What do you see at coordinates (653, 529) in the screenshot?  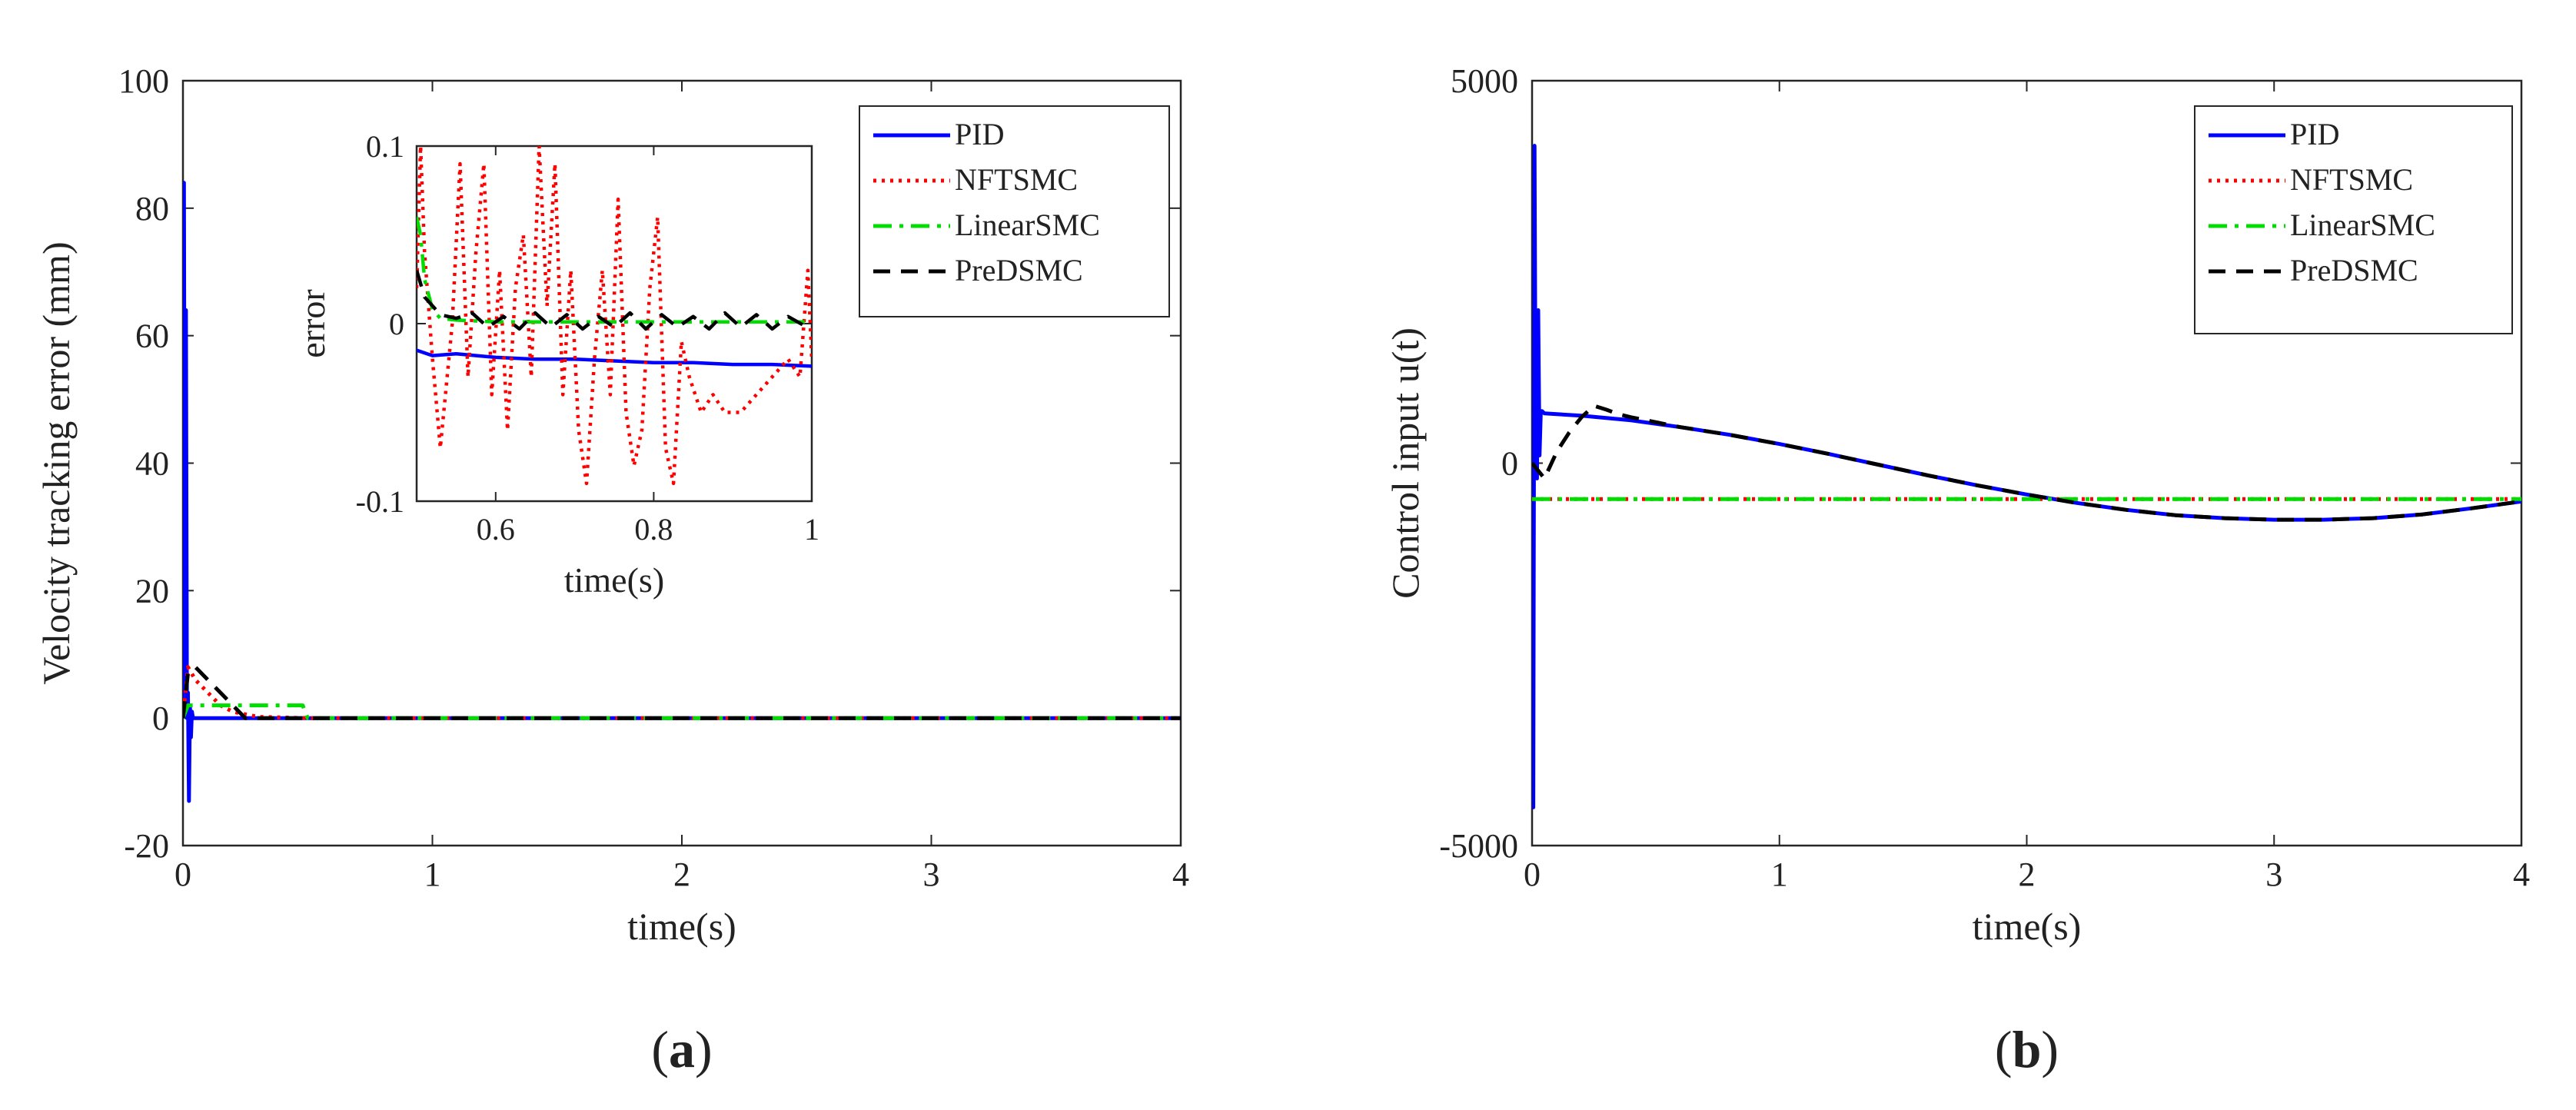 I see `inset-x-tick-label: 0.8` at bounding box center [653, 529].